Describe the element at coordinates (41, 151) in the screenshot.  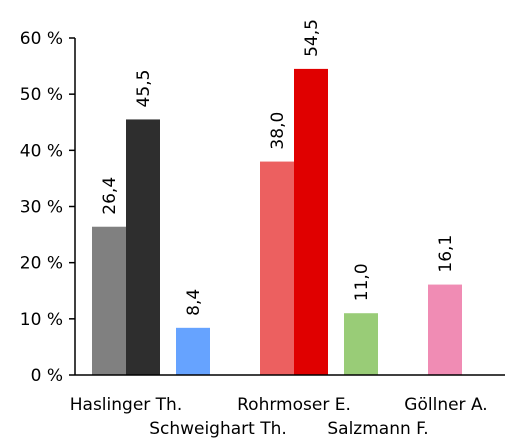
I see `y-tick-label: 40 %` at that location.